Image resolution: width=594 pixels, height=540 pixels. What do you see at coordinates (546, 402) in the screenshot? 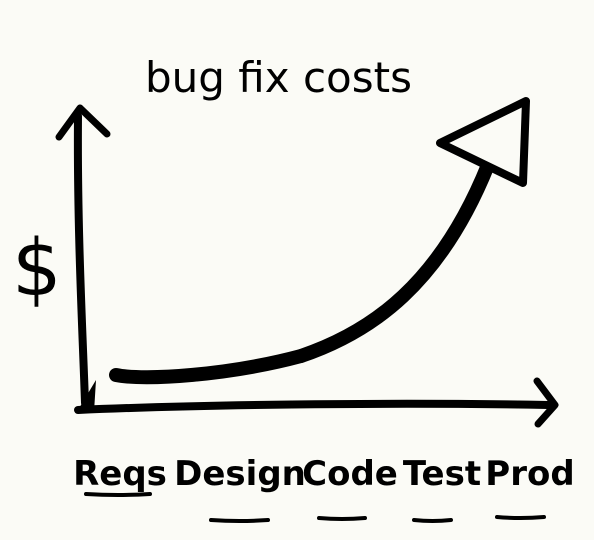
I see `x-axis-arrowhead` at bounding box center [546, 402].